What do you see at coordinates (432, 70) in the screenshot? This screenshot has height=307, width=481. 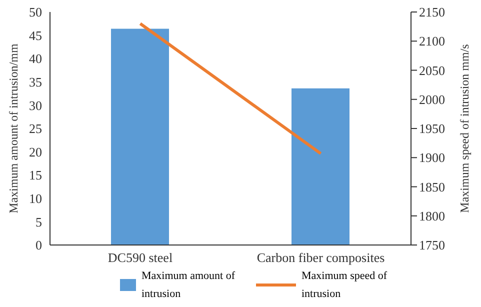 I see `y2-tick-label: 2050` at bounding box center [432, 70].